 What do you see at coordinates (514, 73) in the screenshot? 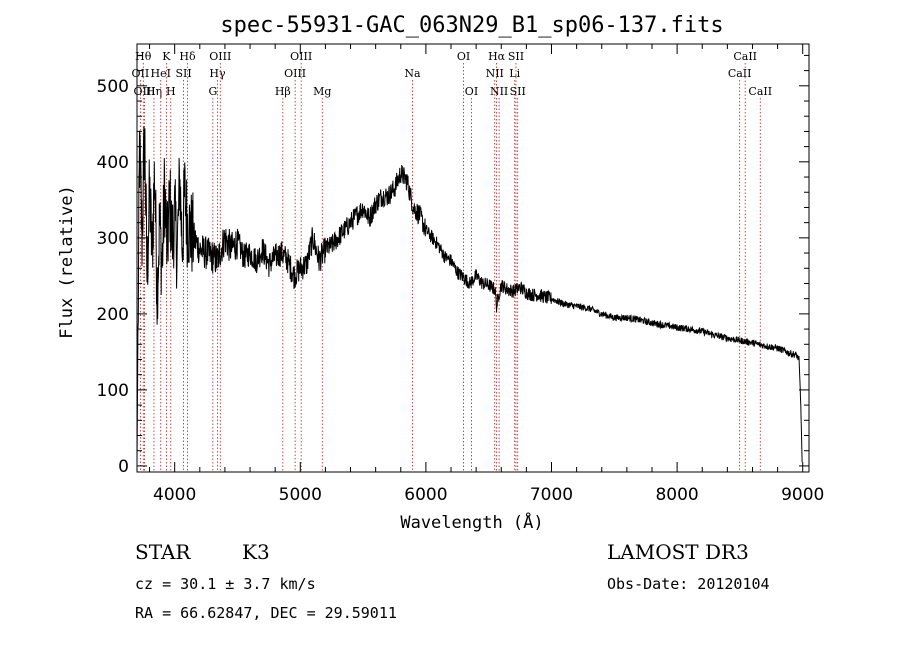
I see `line-label-22: Li` at bounding box center [514, 73].